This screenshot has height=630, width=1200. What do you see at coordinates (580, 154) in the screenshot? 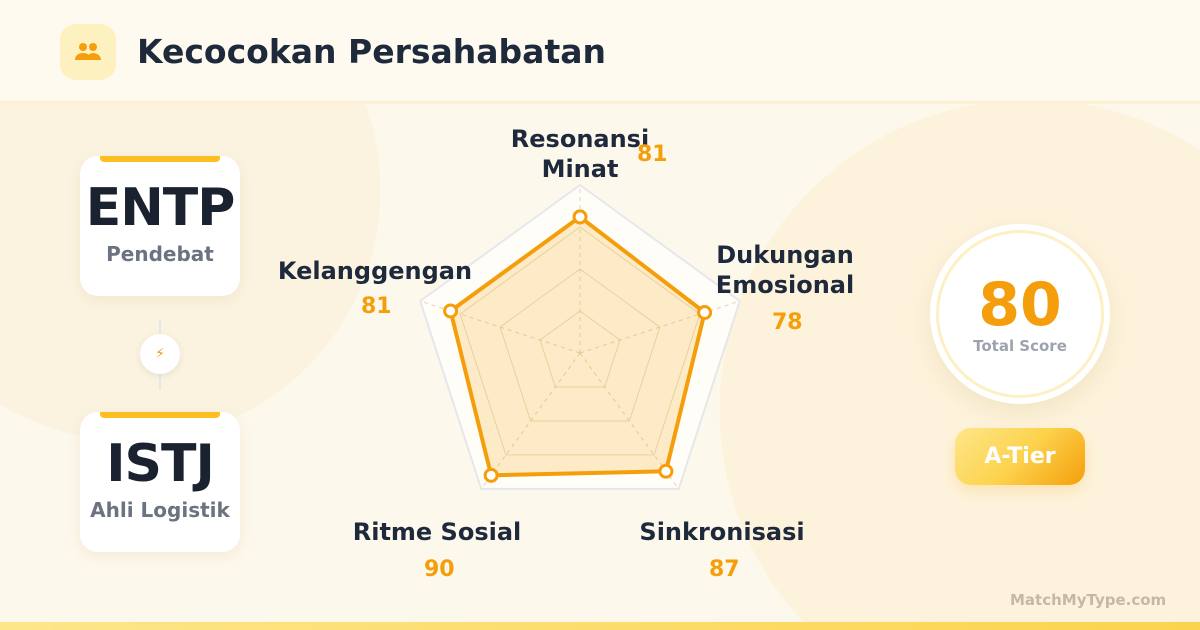
I see `axis-label: Resonansi Minat` at bounding box center [580, 154].